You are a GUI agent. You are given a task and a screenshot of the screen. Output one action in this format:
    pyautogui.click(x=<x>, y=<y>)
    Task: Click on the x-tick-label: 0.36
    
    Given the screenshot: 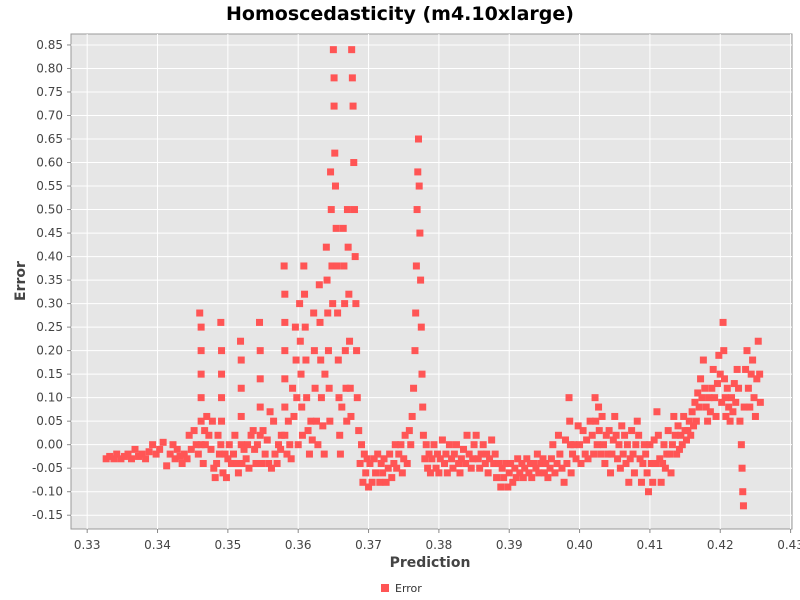 What is the action you would take?
    pyautogui.click(x=298, y=545)
    